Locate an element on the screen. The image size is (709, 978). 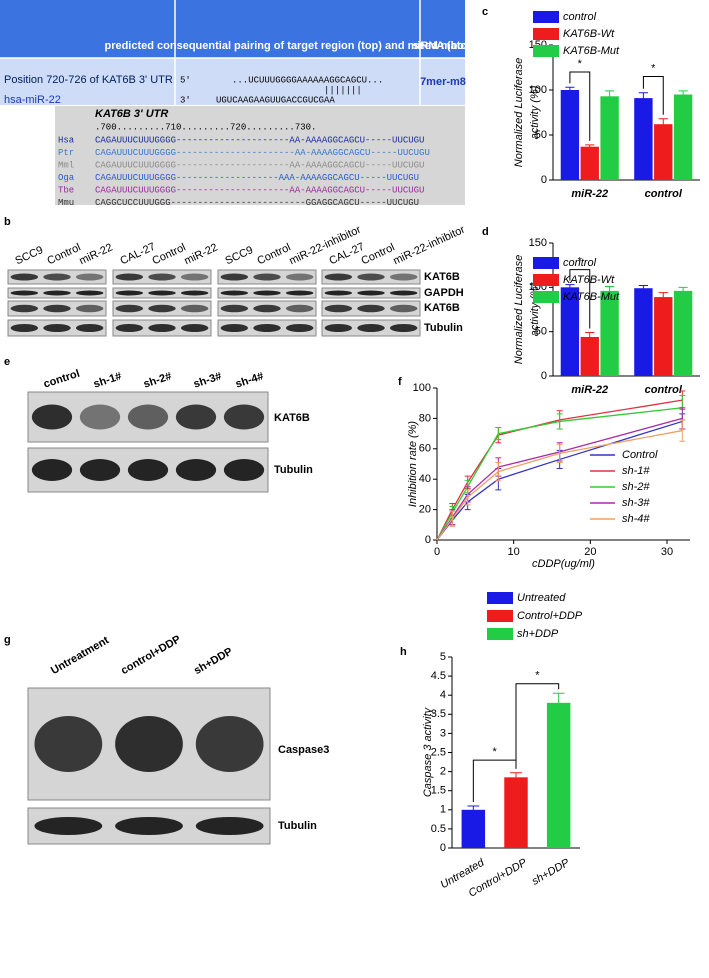
legend-label: KAT6B-Mut is located at coordinates (591, 51).